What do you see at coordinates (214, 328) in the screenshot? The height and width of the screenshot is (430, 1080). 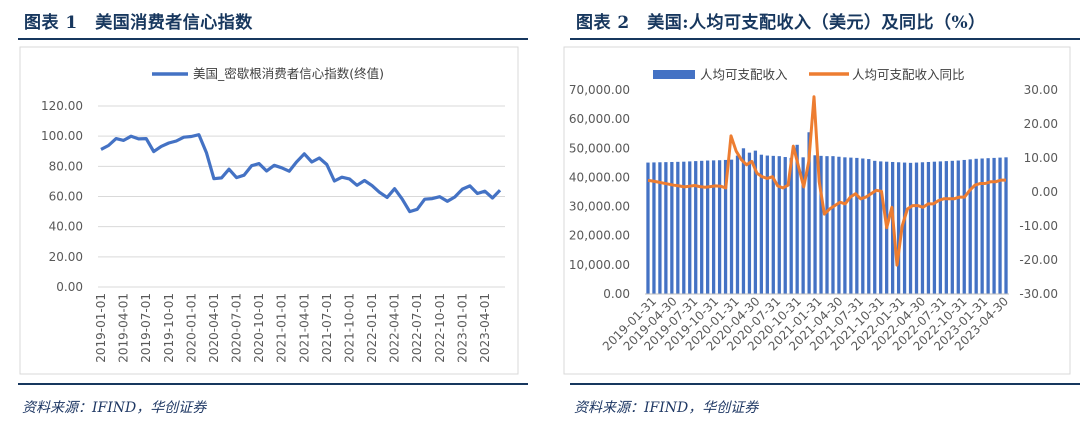 I see `x-tick-label: 2020-04-01` at bounding box center [214, 328].